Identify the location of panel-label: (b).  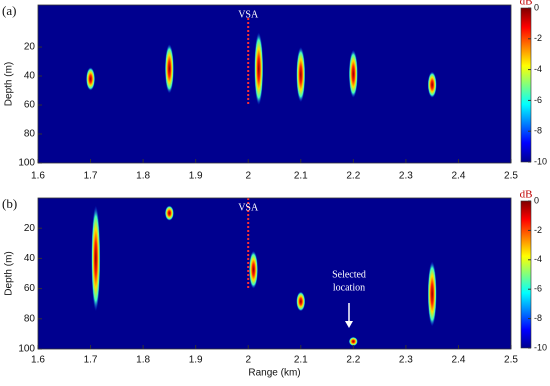
(9, 203).